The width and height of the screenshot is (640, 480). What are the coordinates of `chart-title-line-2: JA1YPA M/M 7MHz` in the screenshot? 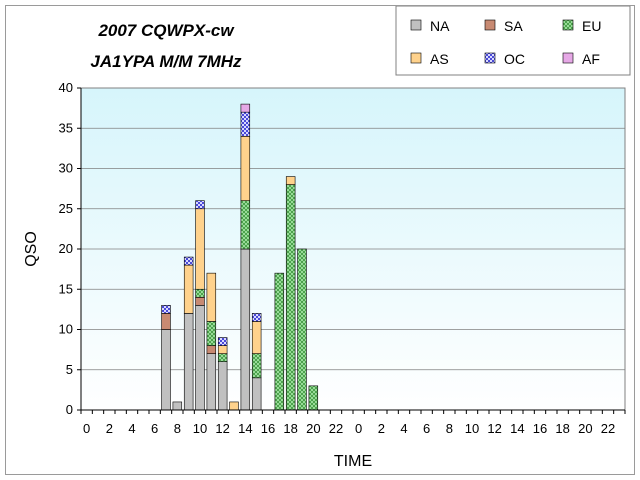 It's located at (166, 61).